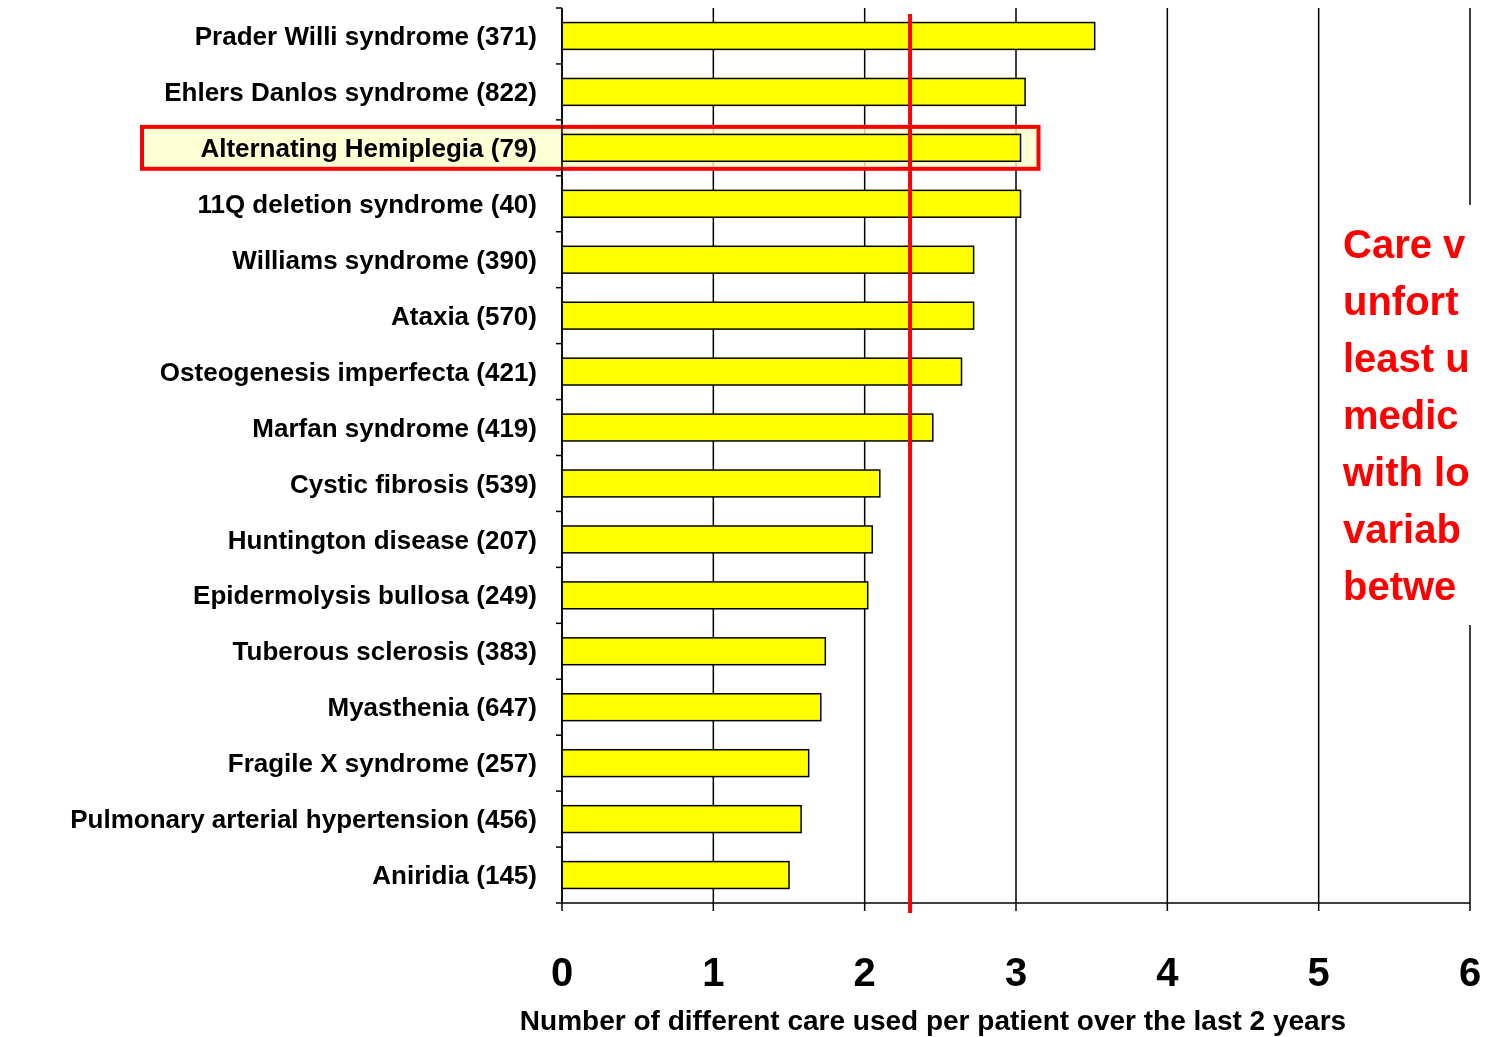  What do you see at coordinates (713, 972) in the screenshot?
I see `x-tick-label: 1` at bounding box center [713, 972].